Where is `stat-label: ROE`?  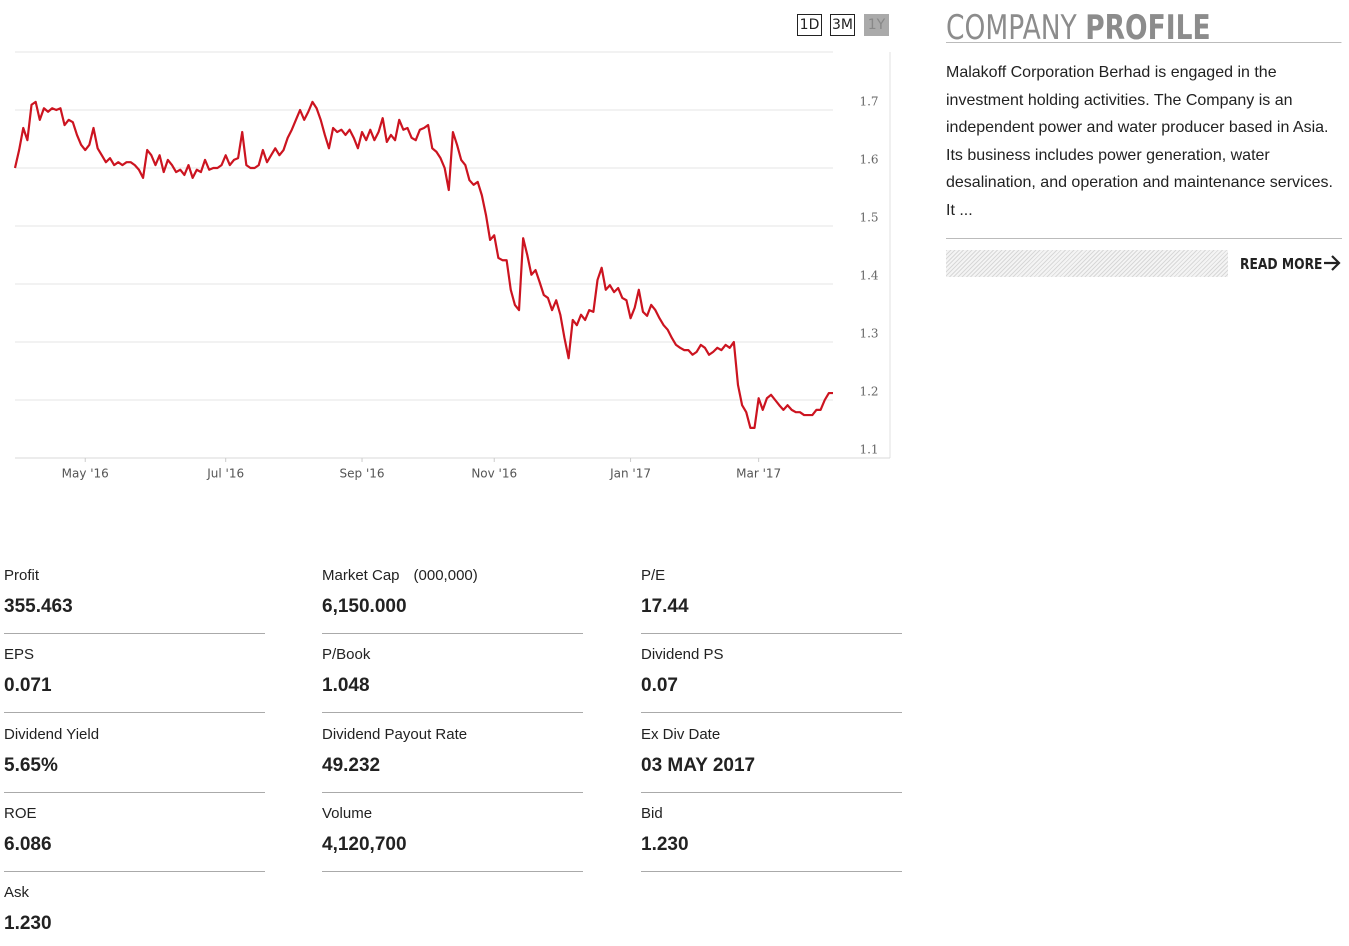 stat-label: ROE is located at coordinates (20, 813).